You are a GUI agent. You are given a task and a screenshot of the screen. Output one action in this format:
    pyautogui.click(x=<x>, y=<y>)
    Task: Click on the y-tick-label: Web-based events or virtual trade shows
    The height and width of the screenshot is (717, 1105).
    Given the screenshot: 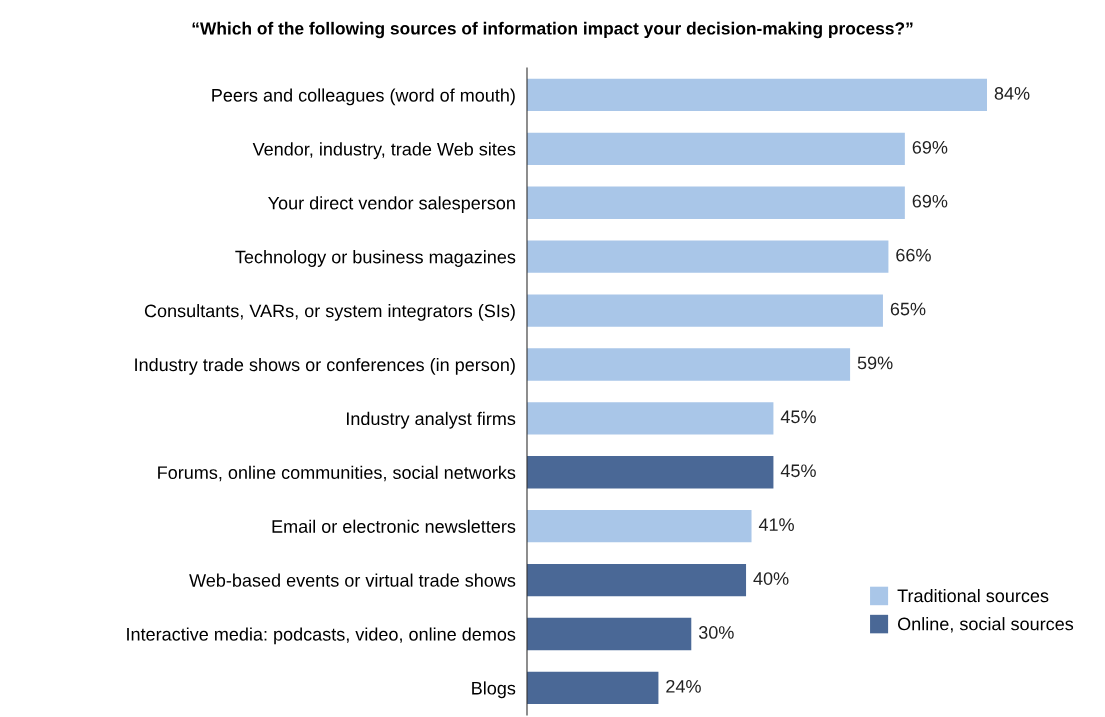 What is the action you would take?
    pyautogui.click(x=352, y=580)
    